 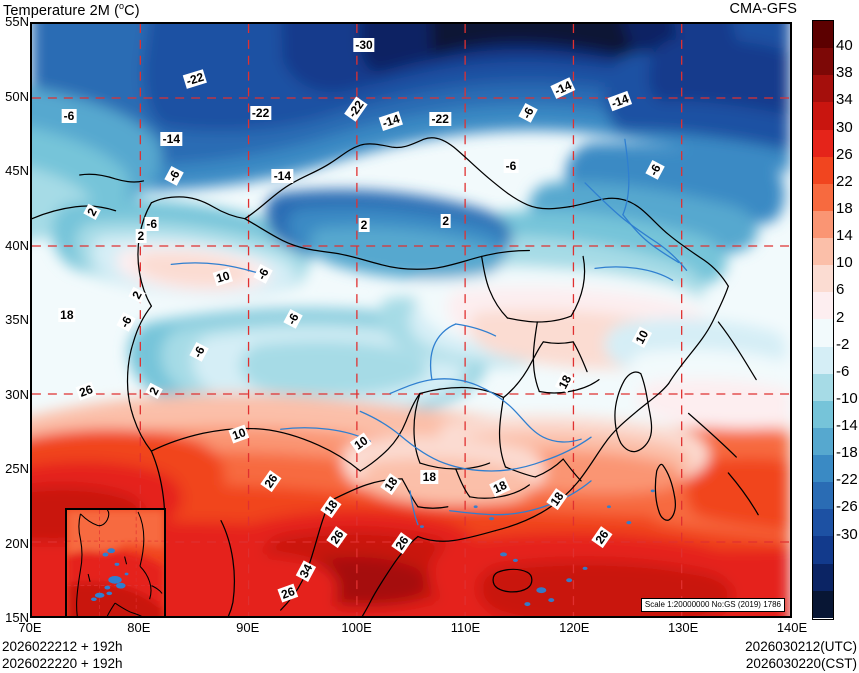 What do you see at coordinates (248, 627) in the screenshot?
I see `lon-tick-label: 90E` at bounding box center [248, 627].